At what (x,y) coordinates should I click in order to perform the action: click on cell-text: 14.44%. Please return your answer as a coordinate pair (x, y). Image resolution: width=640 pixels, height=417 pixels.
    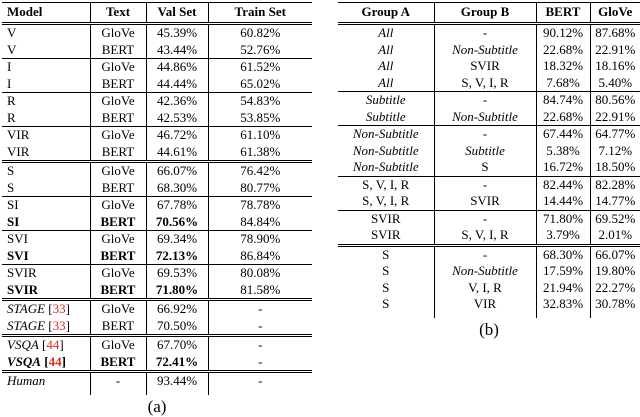
    Looking at the image, I should click on (563, 200).